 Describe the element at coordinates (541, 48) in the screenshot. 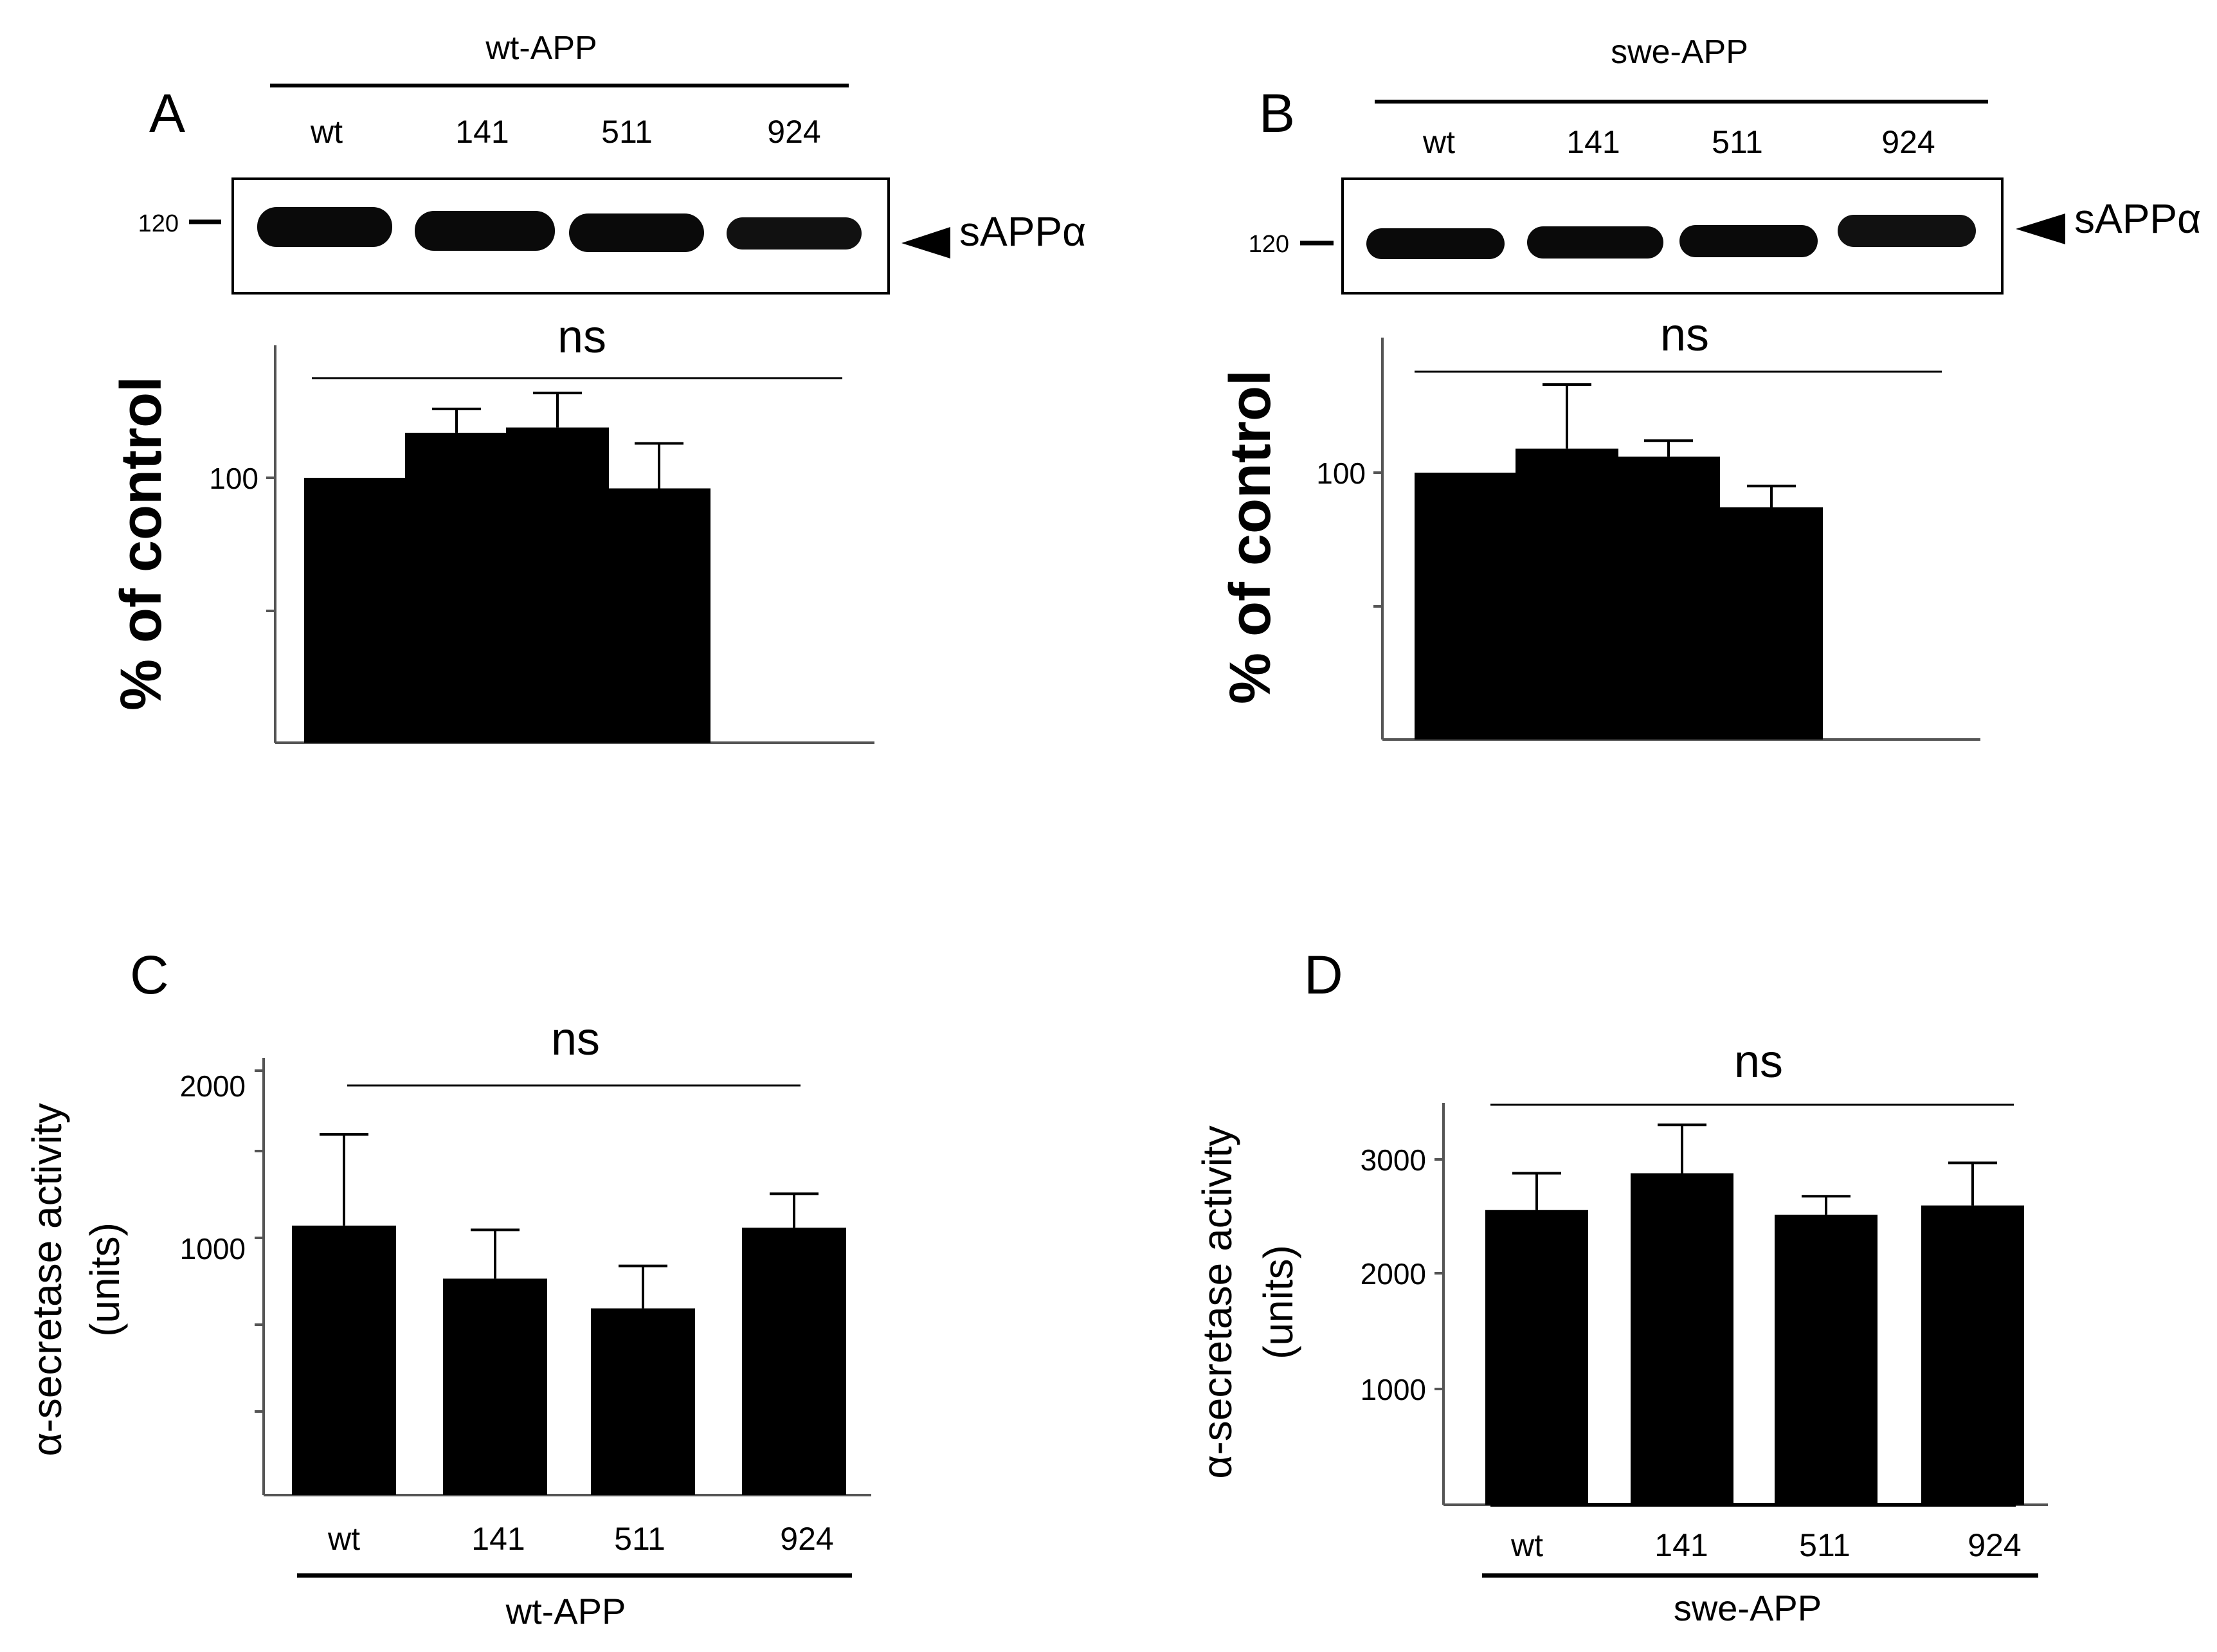

I see `panel-a-group-header: wt-APP` at that location.